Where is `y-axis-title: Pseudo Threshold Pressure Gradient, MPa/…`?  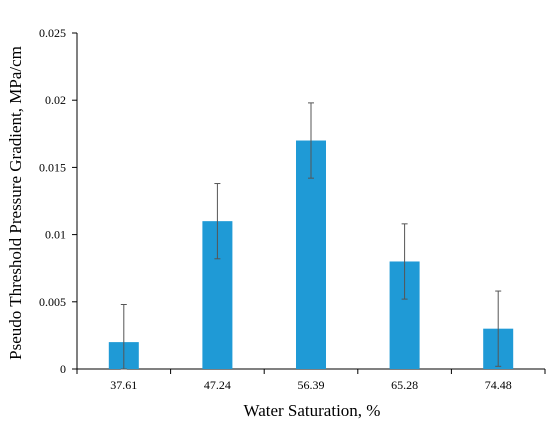
y-axis-title: Pseudo Threshold Pressure Gradient, MPa/… is located at coordinates (15, 203).